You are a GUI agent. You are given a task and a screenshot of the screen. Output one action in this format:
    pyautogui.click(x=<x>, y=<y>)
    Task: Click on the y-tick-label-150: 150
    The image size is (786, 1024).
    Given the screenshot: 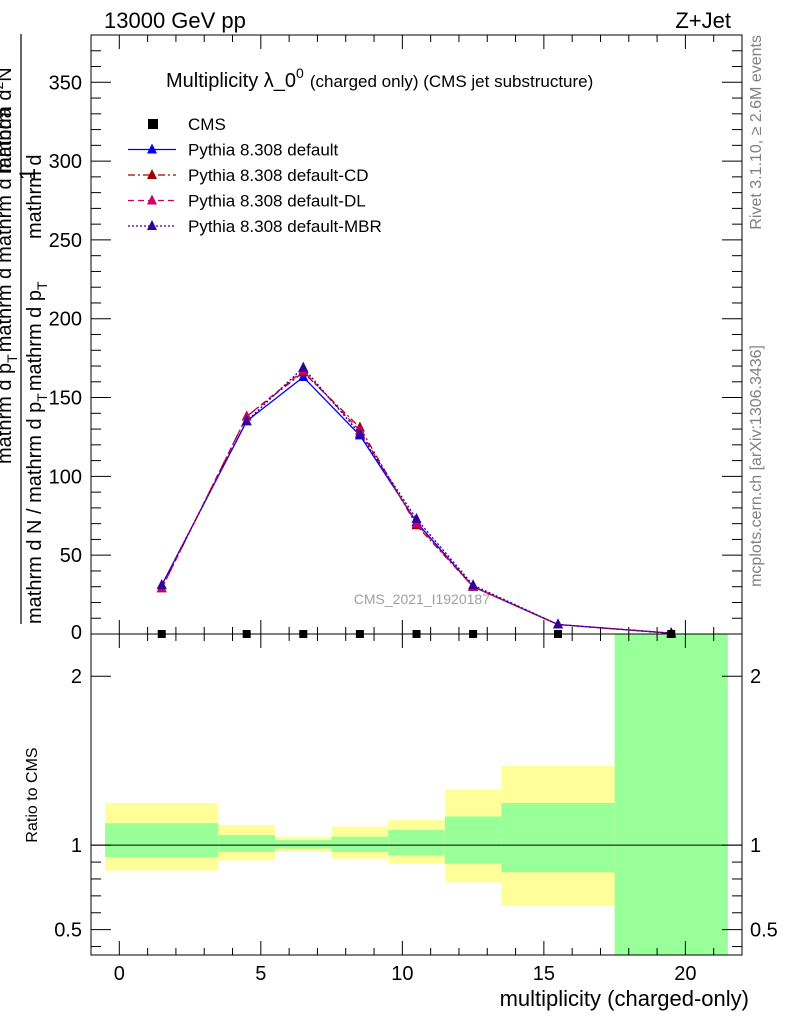 What is the action you would take?
    pyautogui.click(x=65, y=399)
    